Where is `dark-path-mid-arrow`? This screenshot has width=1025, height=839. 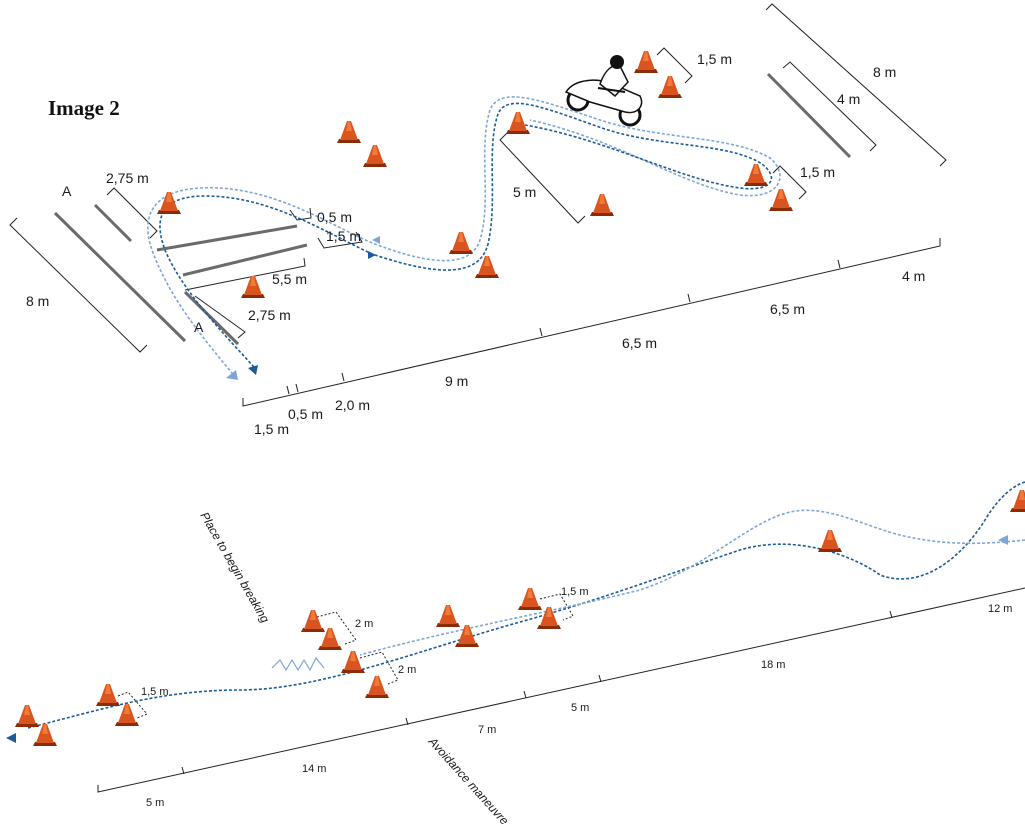
dark-path-mid-arrow is located at coordinates (372, 255).